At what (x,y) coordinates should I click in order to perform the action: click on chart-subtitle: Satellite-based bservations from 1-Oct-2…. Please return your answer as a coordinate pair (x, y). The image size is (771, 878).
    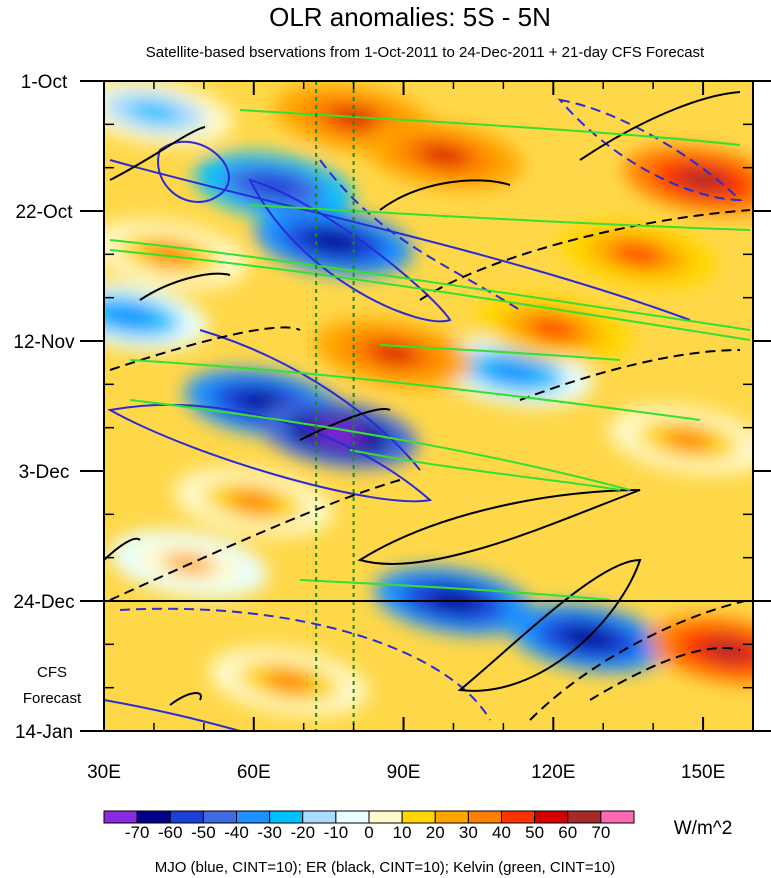
    Looking at the image, I should click on (425, 52).